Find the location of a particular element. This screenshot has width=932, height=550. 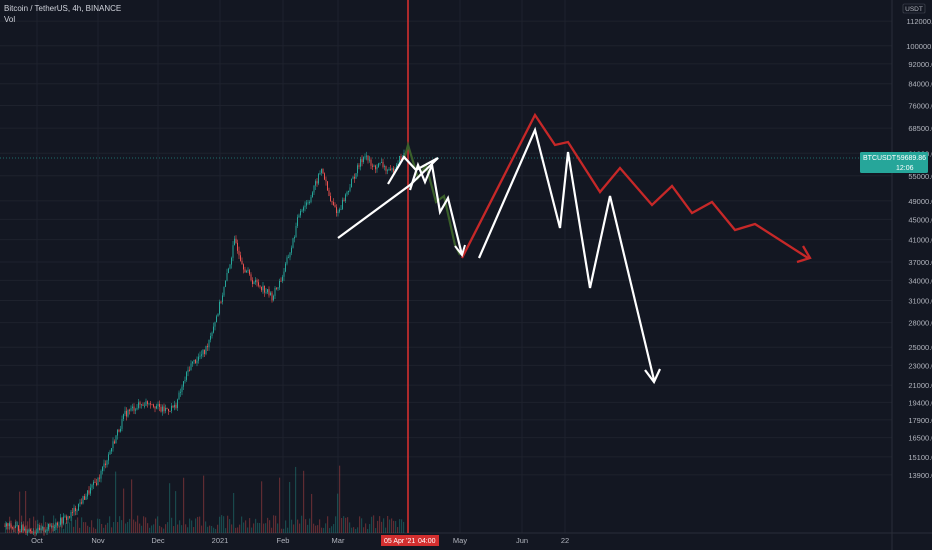

red-projection-path is located at coordinates (634, 185).